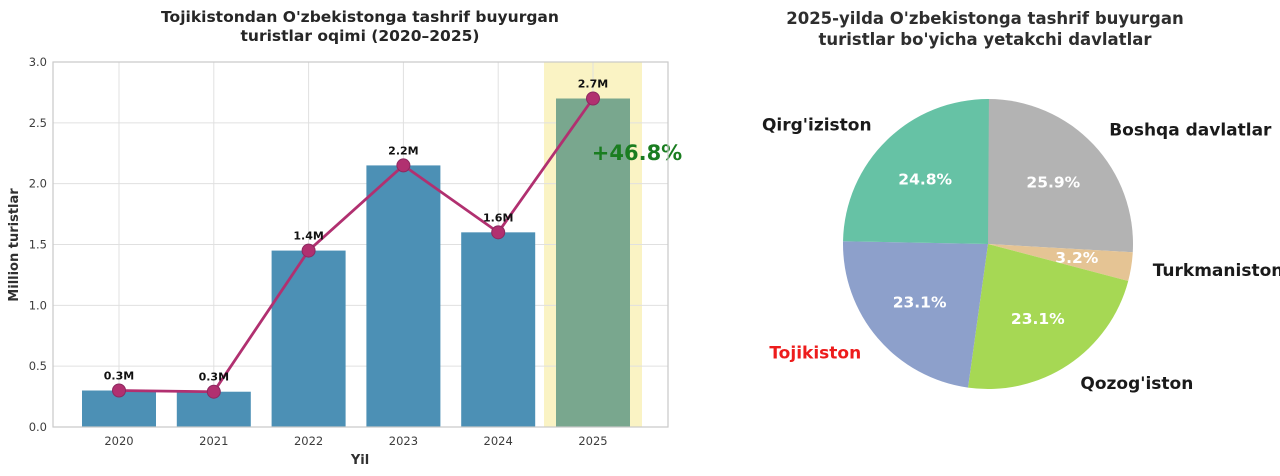 Image resolution: width=1280 pixels, height=476 pixels. Describe the element at coordinates (1053, 182) in the screenshot. I see `pie-pct-boshqa-davlatlar: 25.9%` at that location.